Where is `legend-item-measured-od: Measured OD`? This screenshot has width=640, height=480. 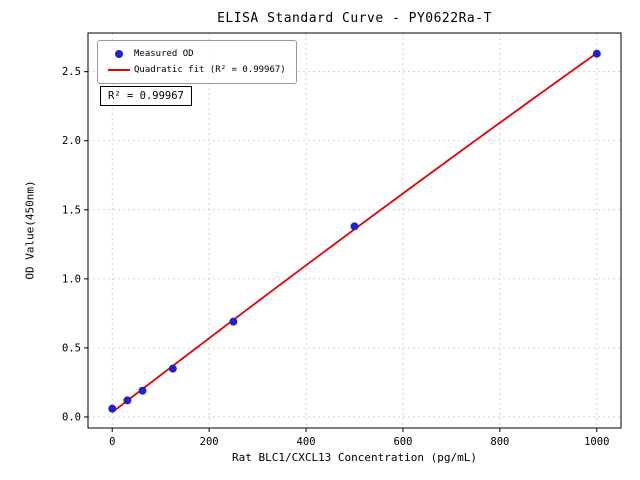 legend-item-measured-od: Measured OD is located at coordinates (195, 54).